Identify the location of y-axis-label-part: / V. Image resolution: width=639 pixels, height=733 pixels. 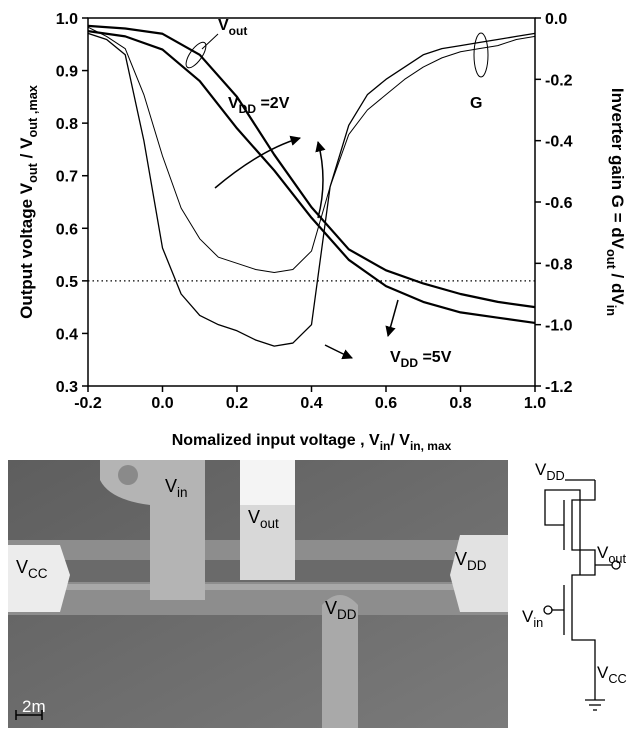
(26, 150).